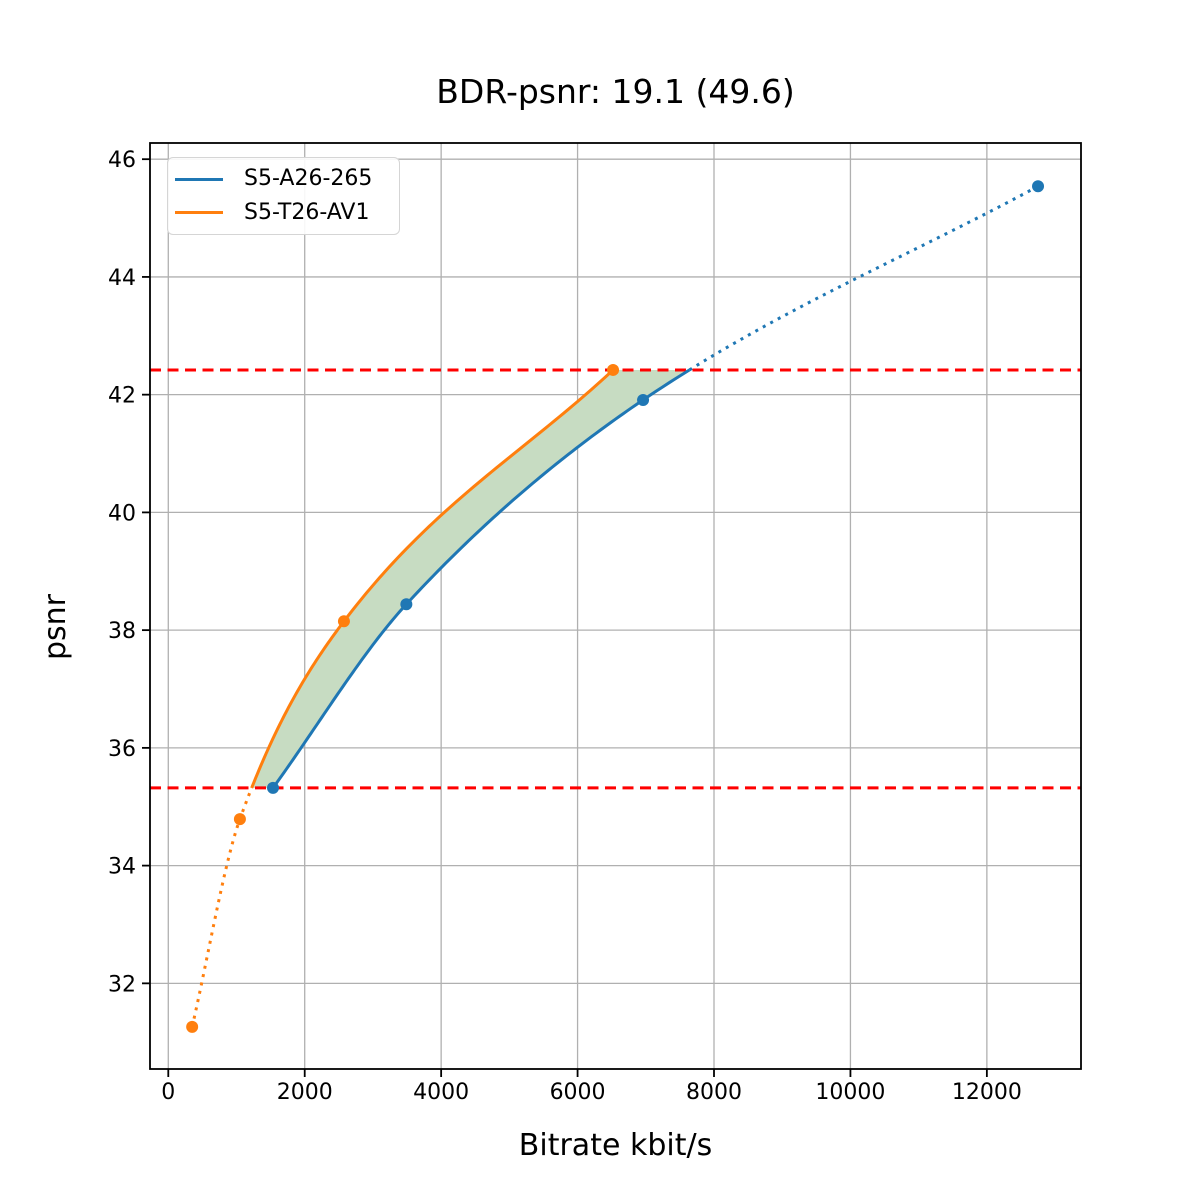 The height and width of the screenshot is (1200, 1200). What do you see at coordinates (122, 984) in the screenshot?
I see `y-tick-label: 32` at bounding box center [122, 984].